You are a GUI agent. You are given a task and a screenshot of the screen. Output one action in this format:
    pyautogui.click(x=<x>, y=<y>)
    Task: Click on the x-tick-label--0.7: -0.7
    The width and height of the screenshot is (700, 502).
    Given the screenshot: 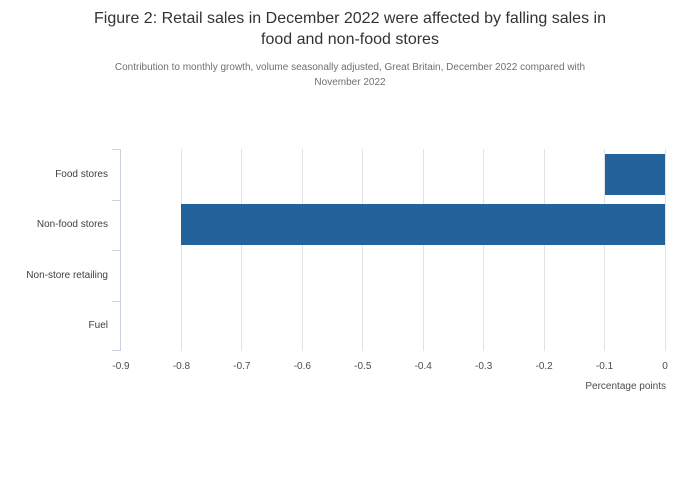 What is the action you would take?
    pyautogui.click(x=242, y=366)
    